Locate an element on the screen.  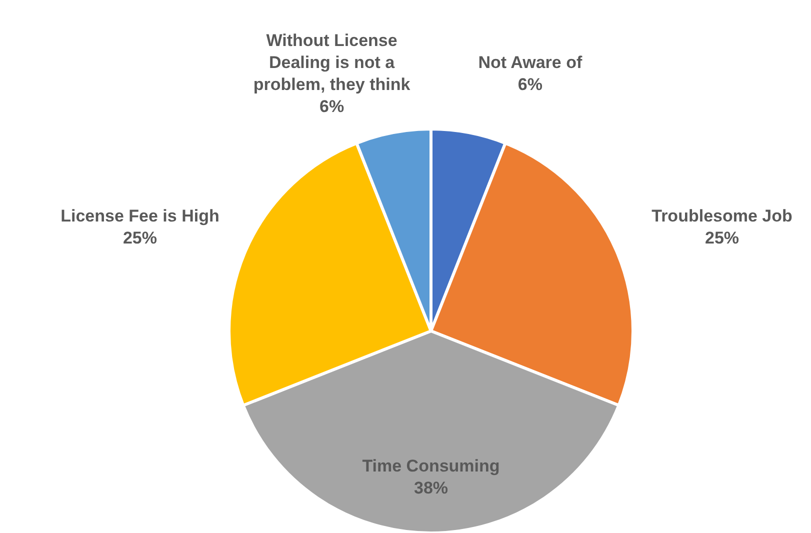
slice-label: License Fee is High is located at coordinates (140, 216).